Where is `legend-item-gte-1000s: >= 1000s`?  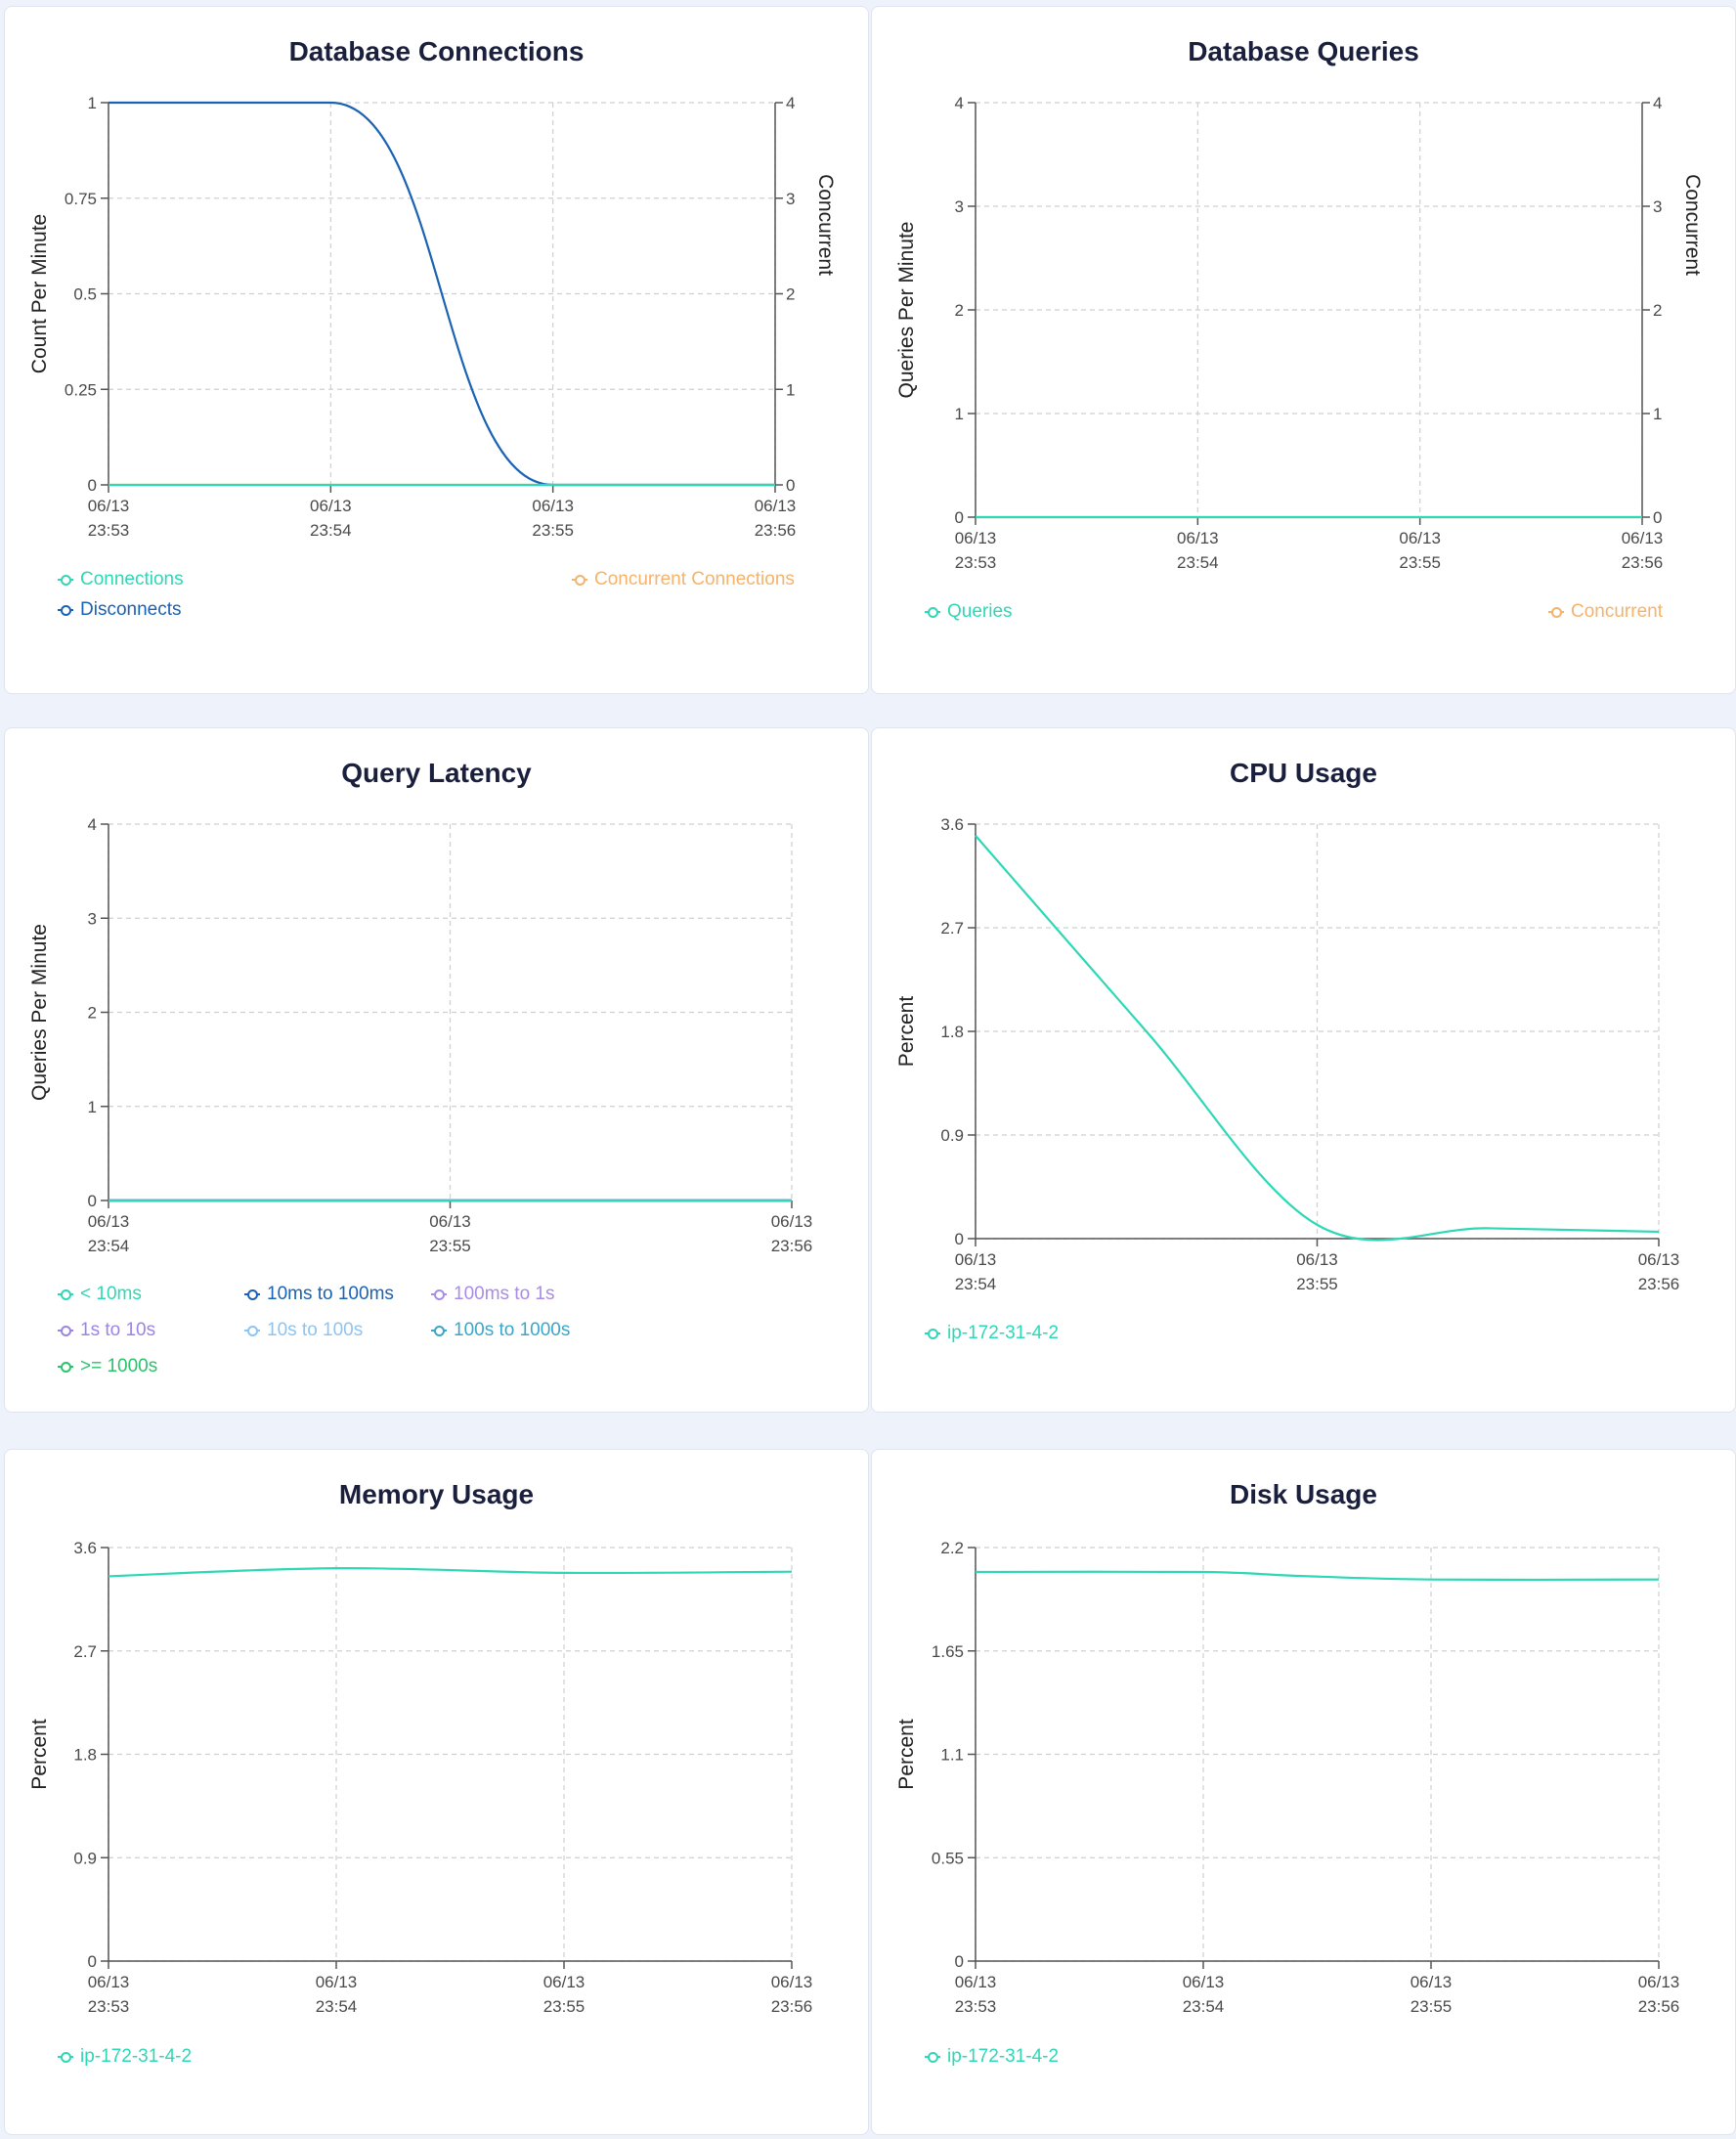
legend-item-gte-1000s: >= 1000s is located at coordinates (107, 1366).